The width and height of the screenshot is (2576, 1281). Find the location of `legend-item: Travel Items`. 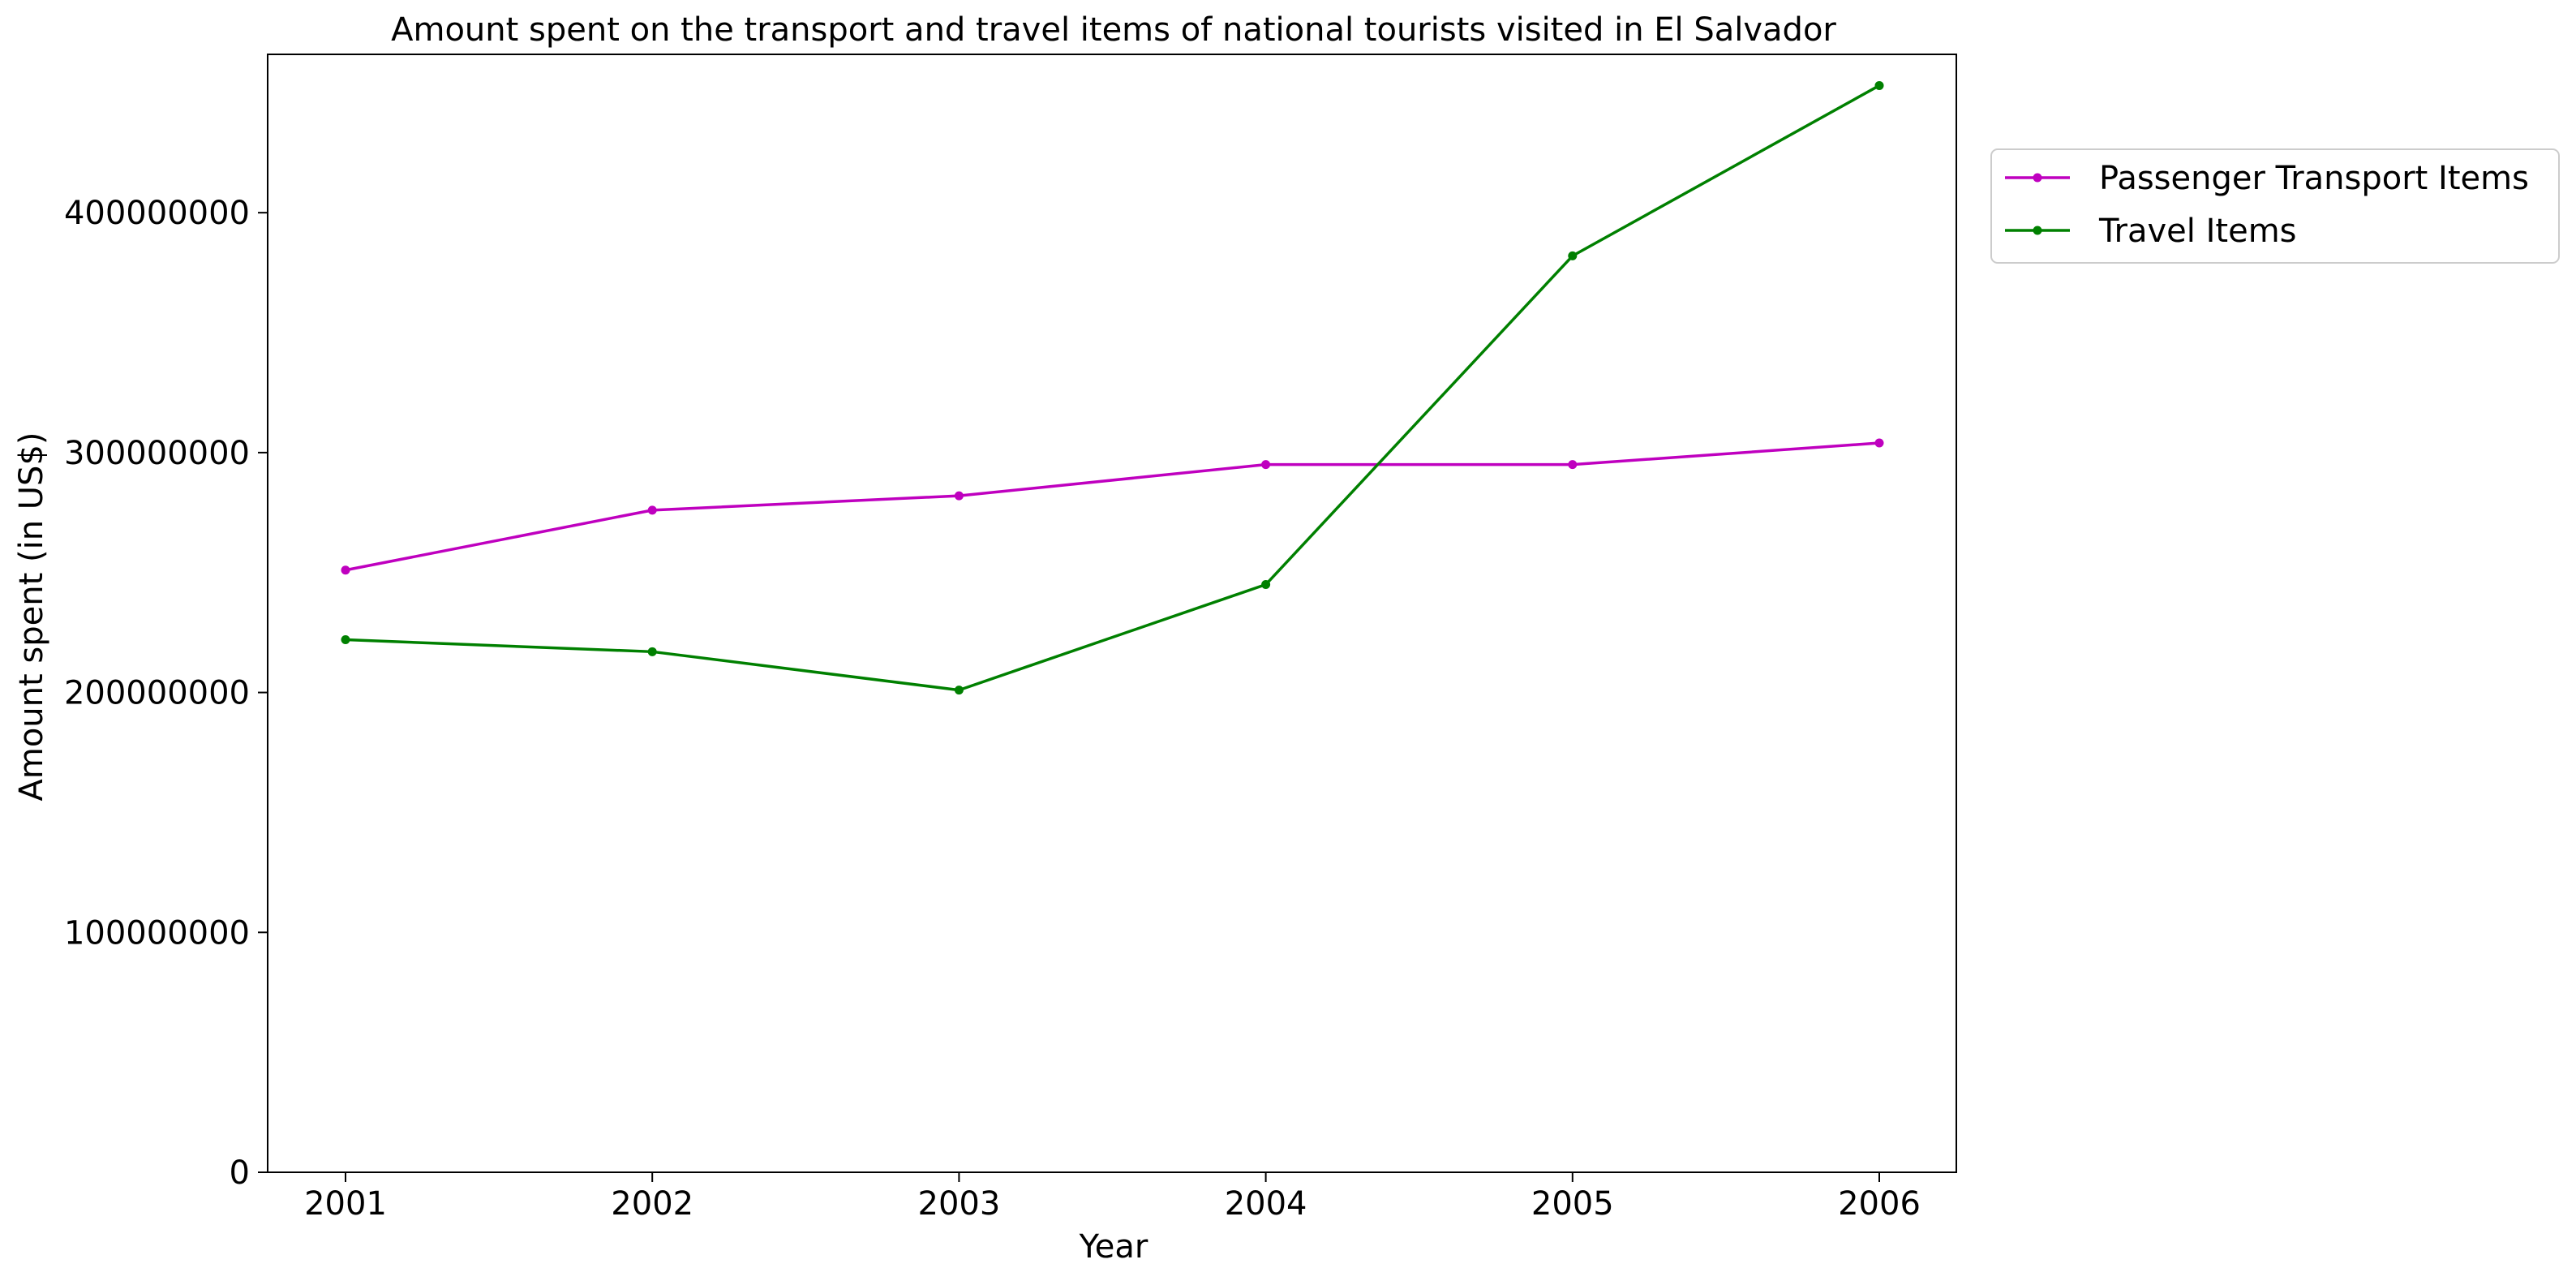

legend-item: Travel Items is located at coordinates (2151, 231).